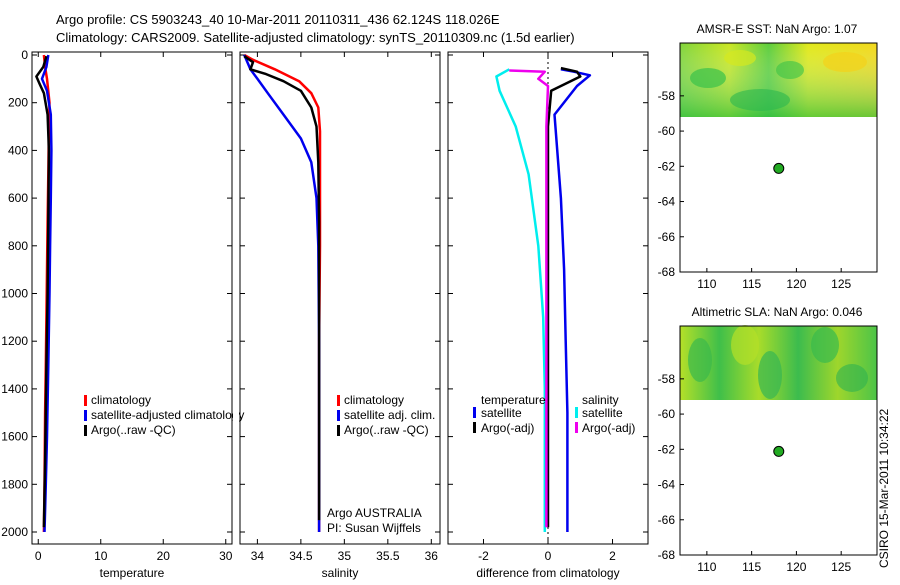  Describe the element at coordinates (564, 297) in the screenshot. I see `series-line-temperature-argo-adj-` at that location.